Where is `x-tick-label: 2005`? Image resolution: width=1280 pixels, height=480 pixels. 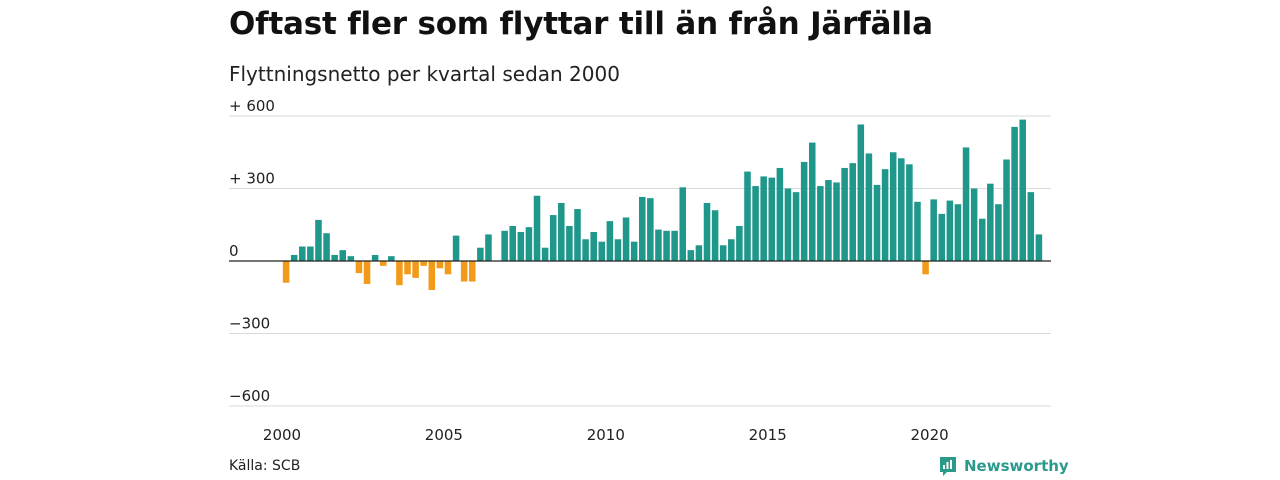 x-tick-label: 2005 is located at coordinates (444, 435).